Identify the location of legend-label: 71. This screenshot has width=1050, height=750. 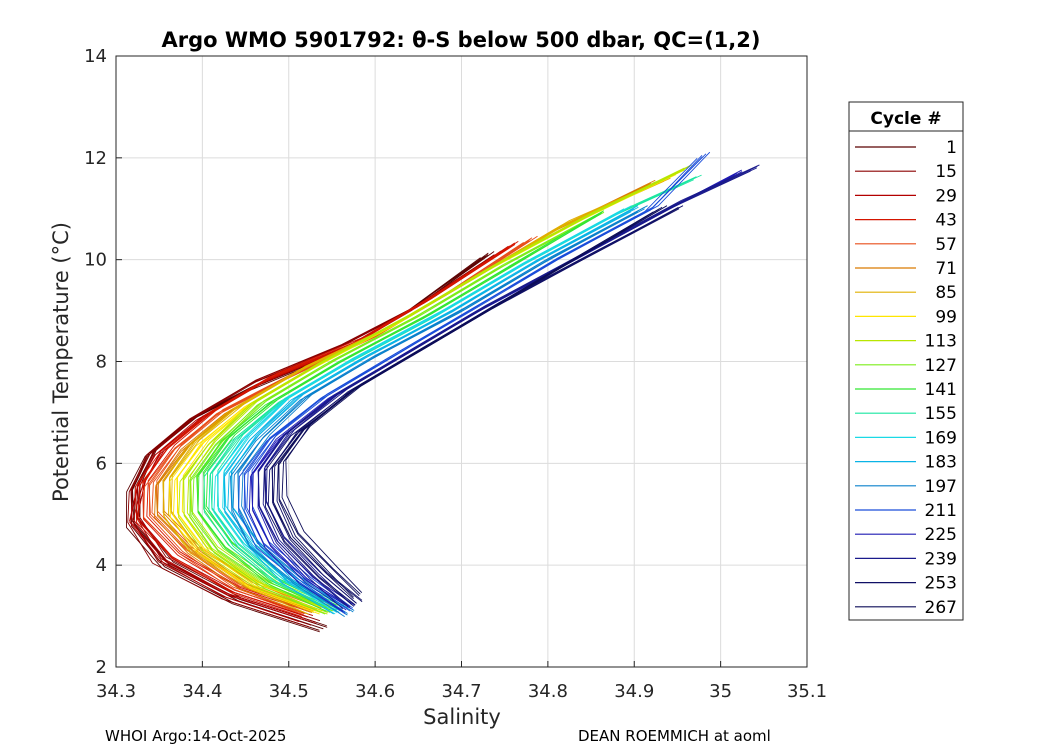
(946, 269).